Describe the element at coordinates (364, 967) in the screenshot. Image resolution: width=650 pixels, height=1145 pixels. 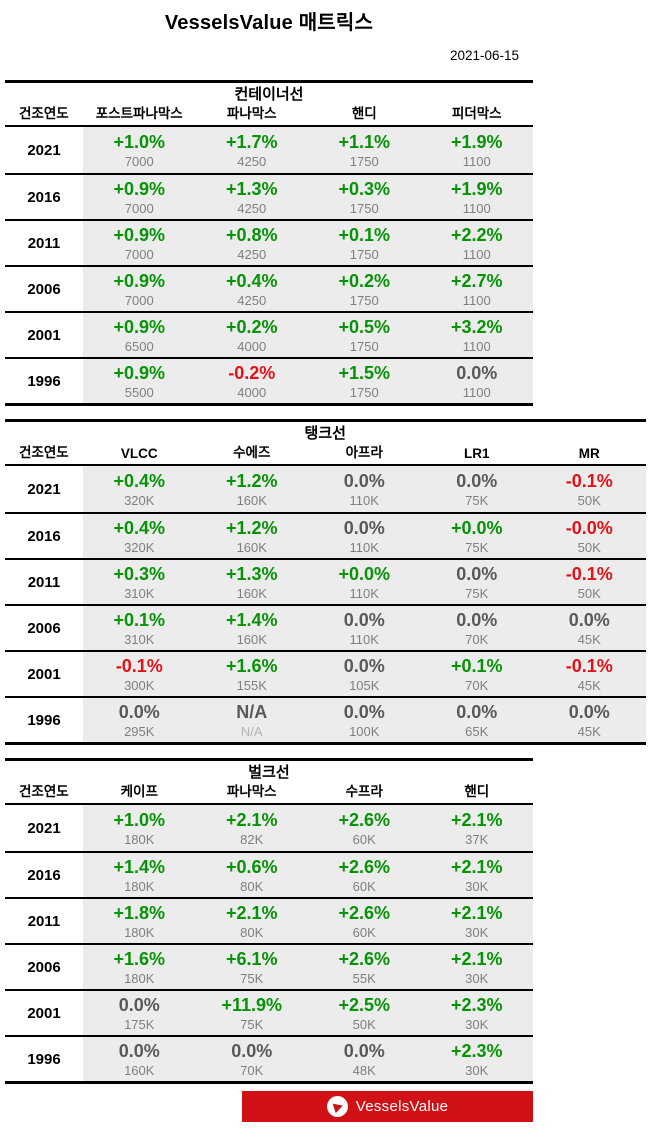
I see `value-cell: +2.6% 55K` at that location.